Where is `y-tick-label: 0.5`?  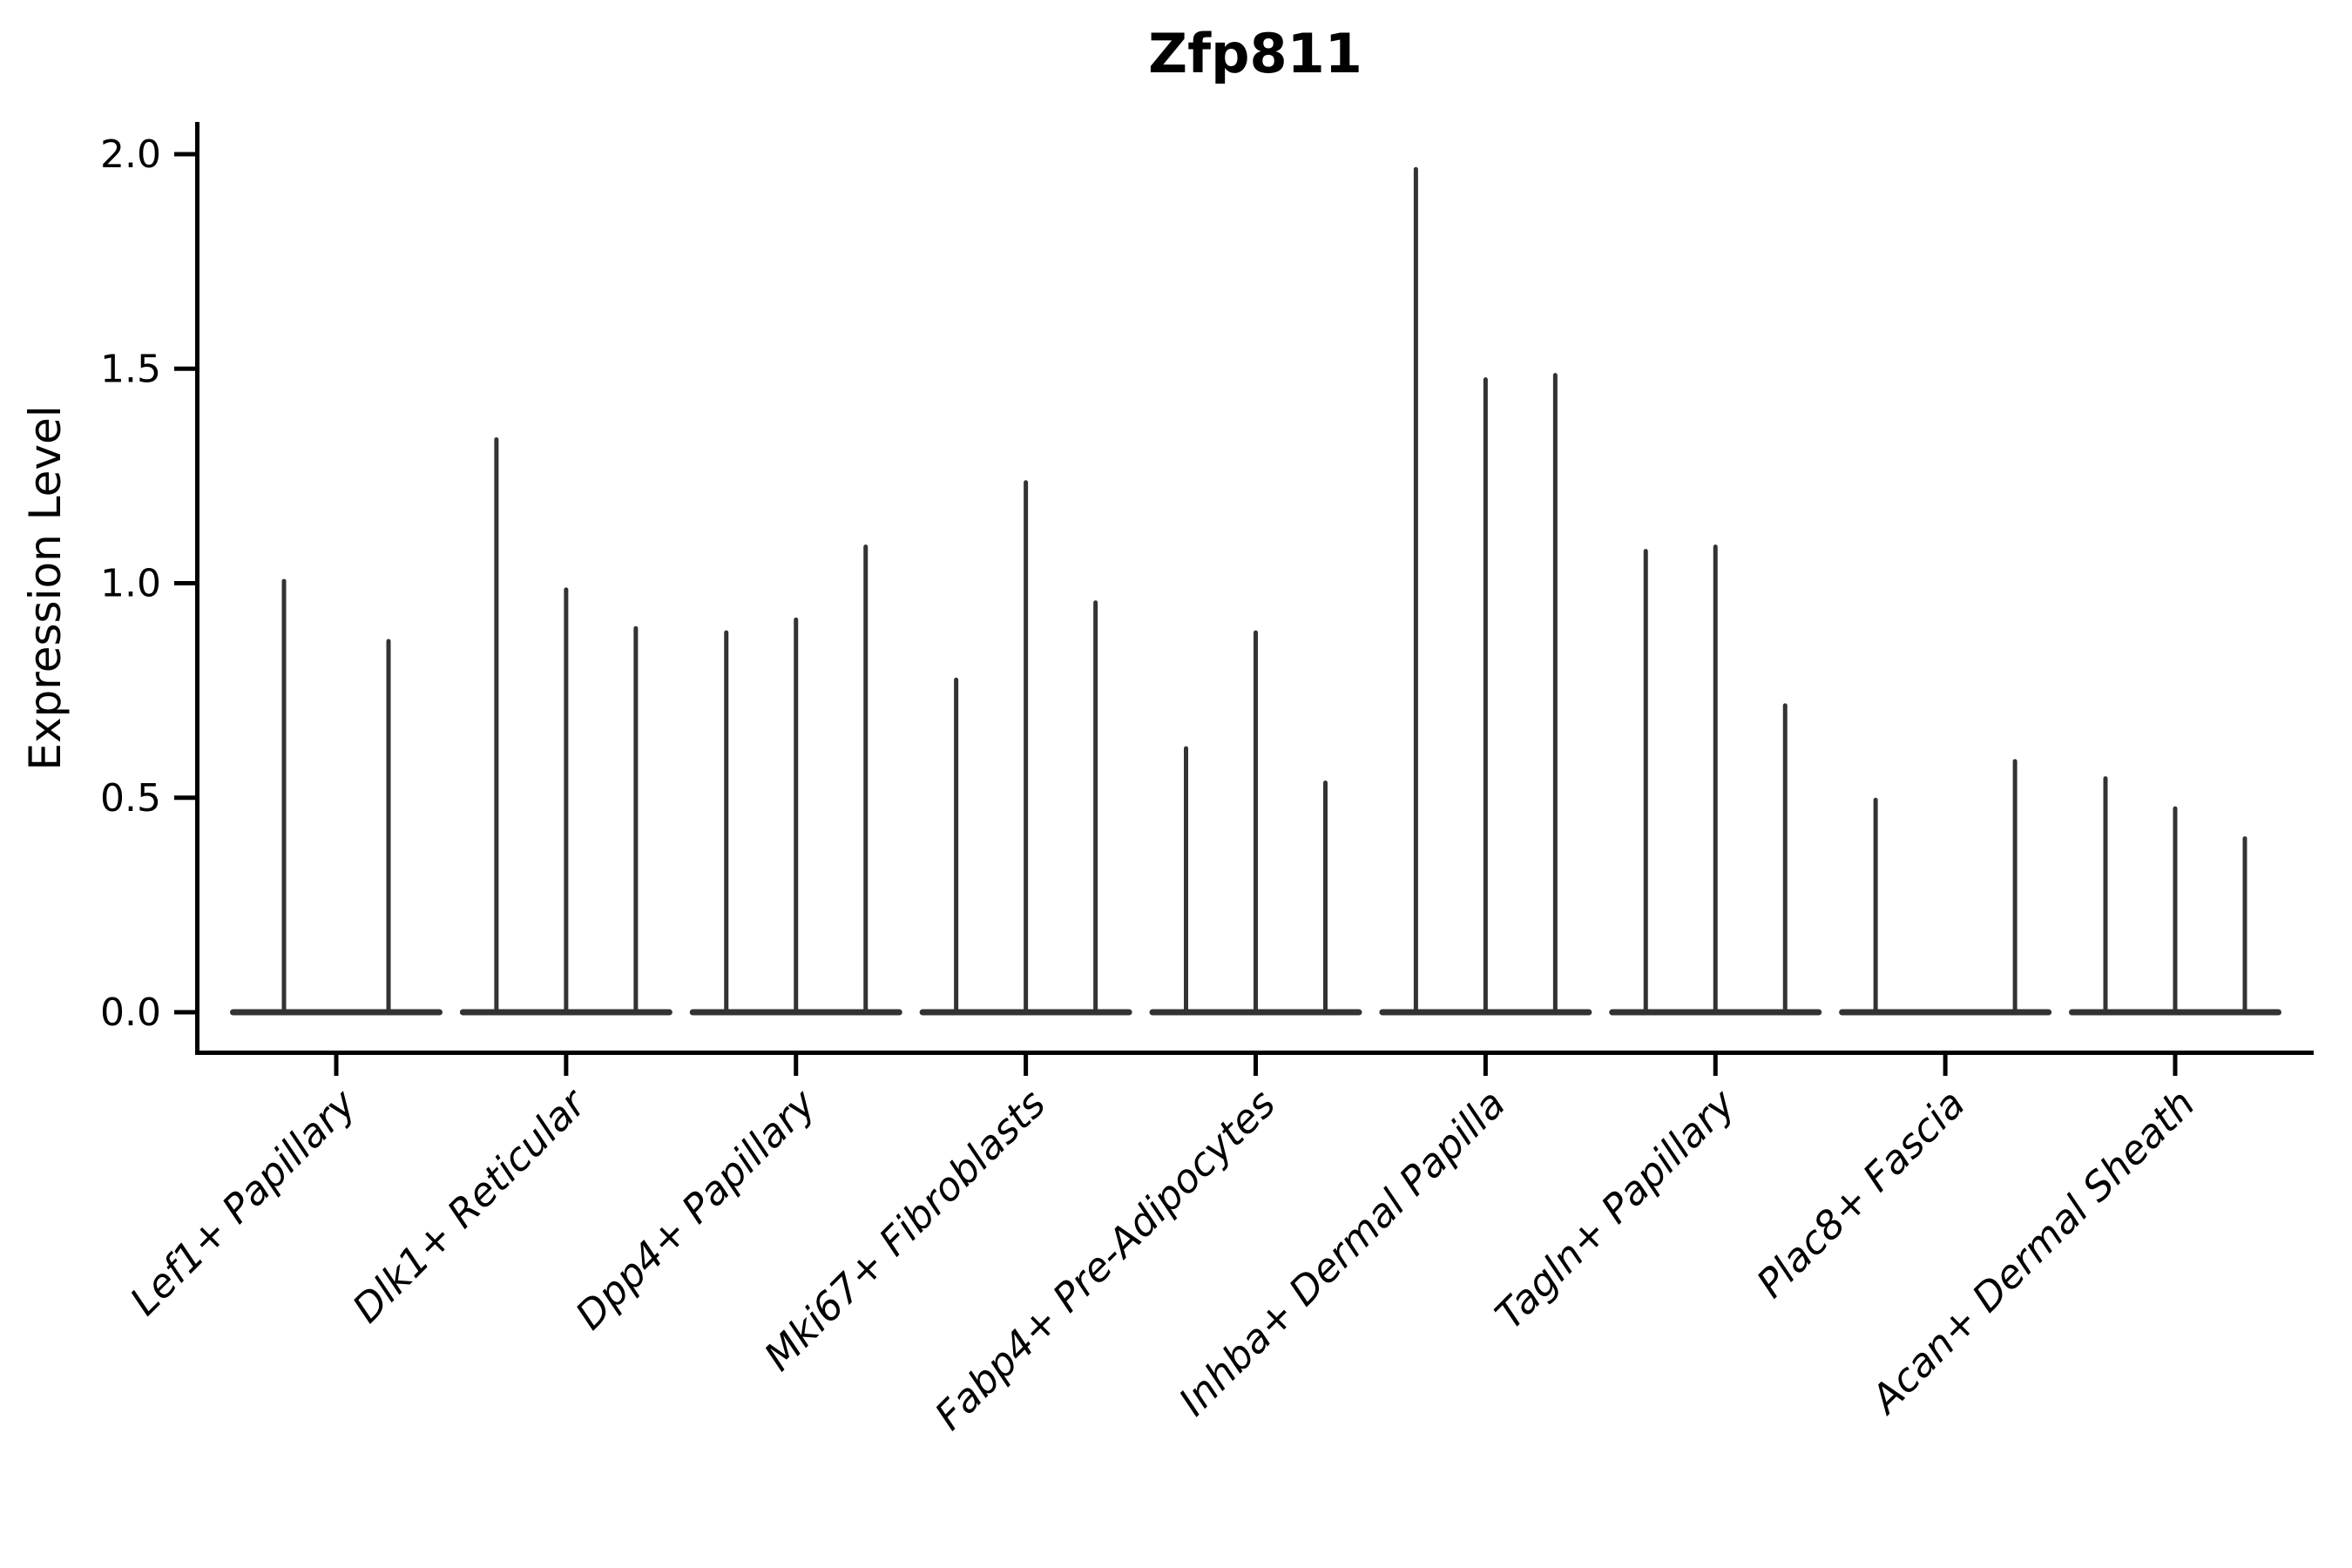 y-tick-label: 0.5 is located at coordinates (130, 798).